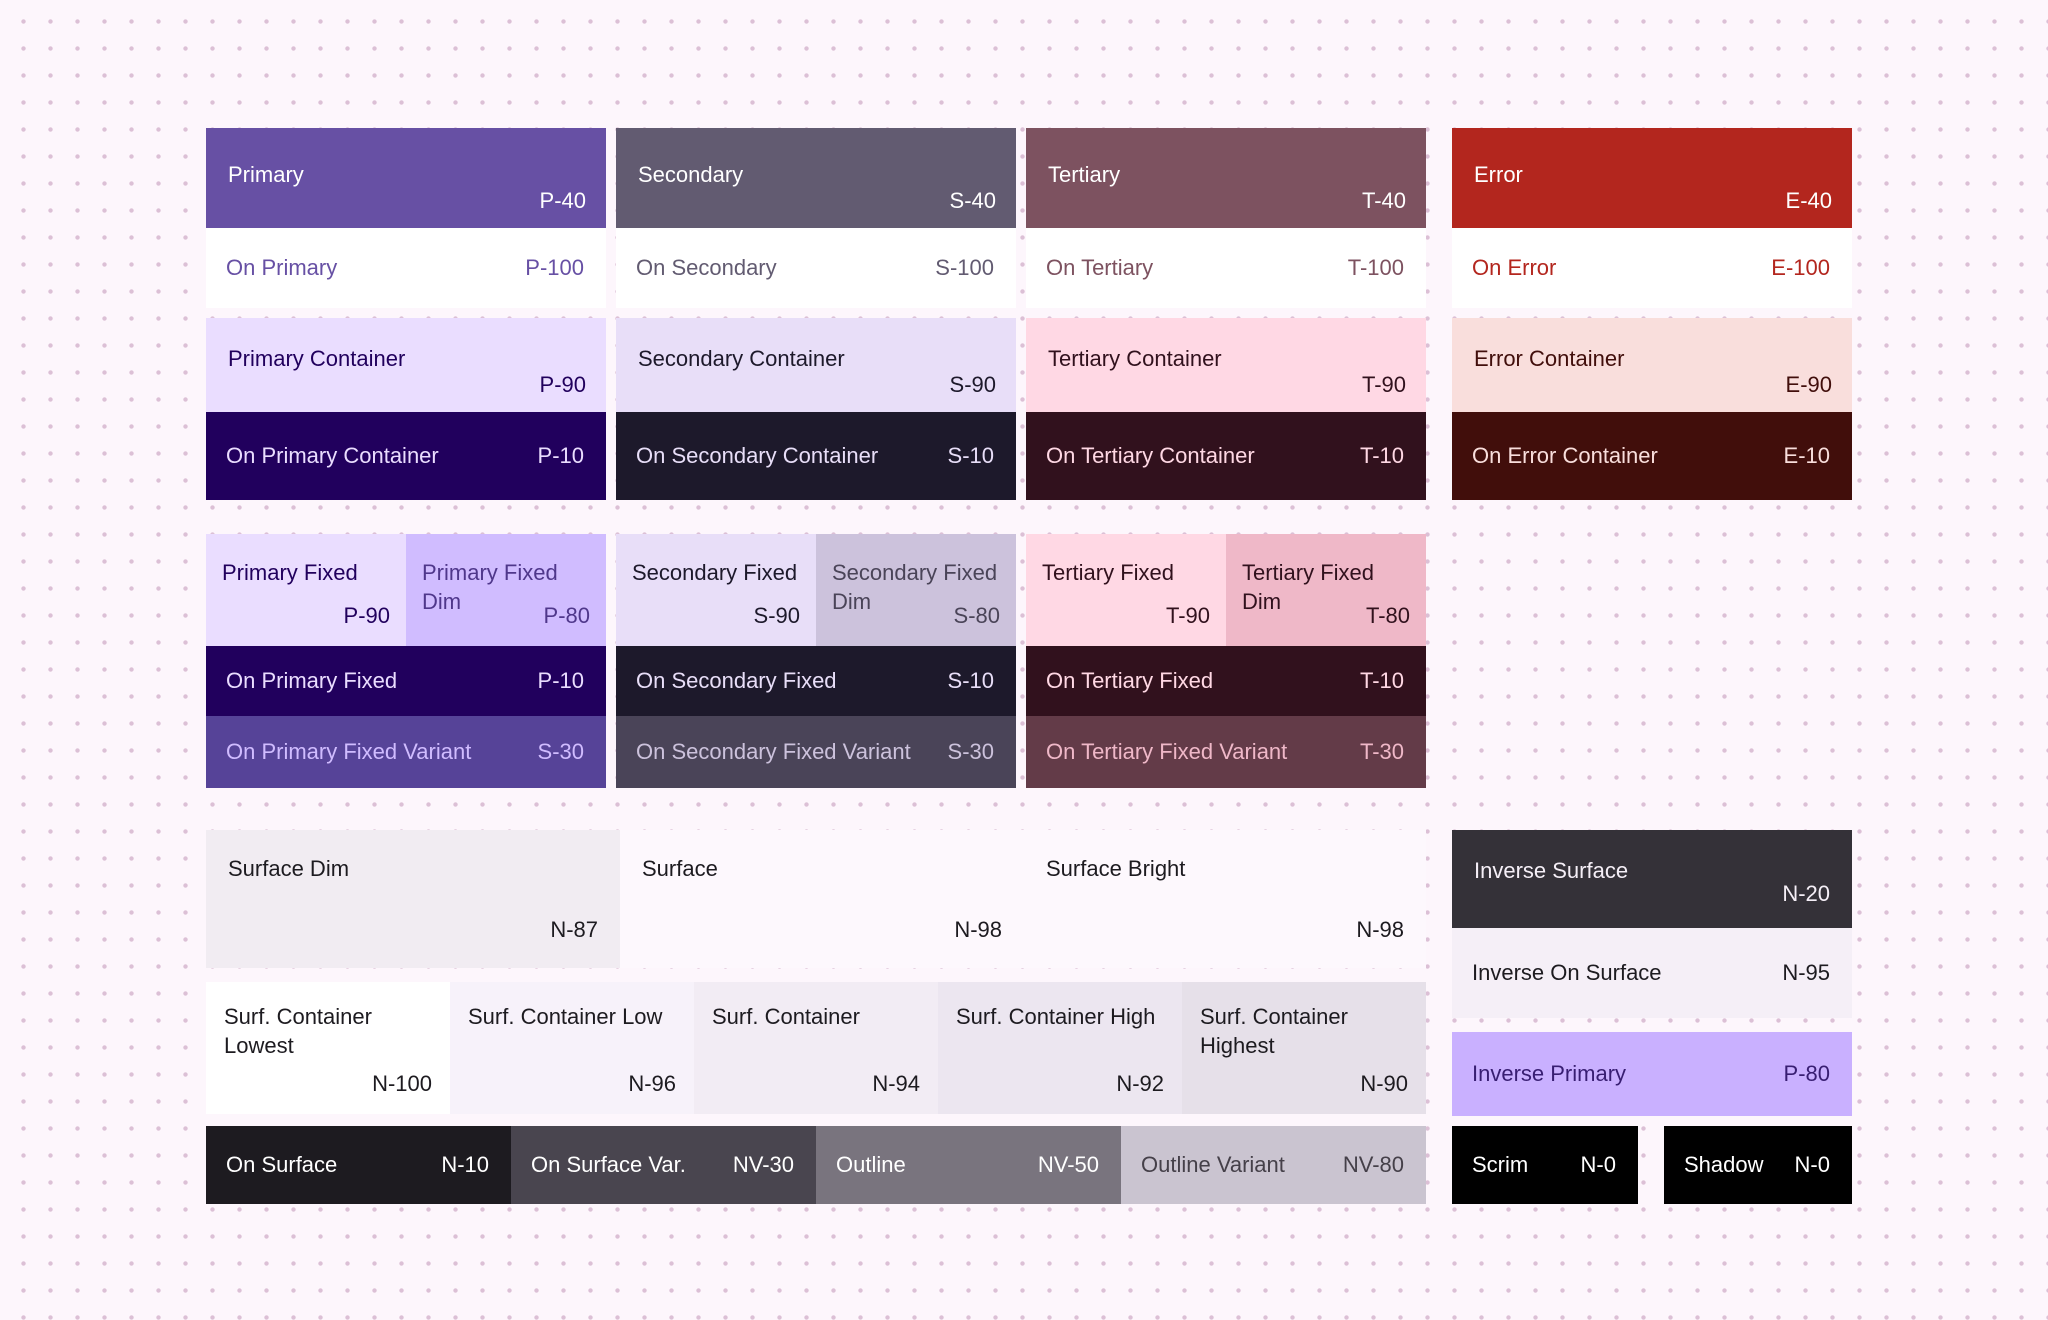  I want to click on swatch-label: Tertiary Fixed Dim, so click(1308, 587).